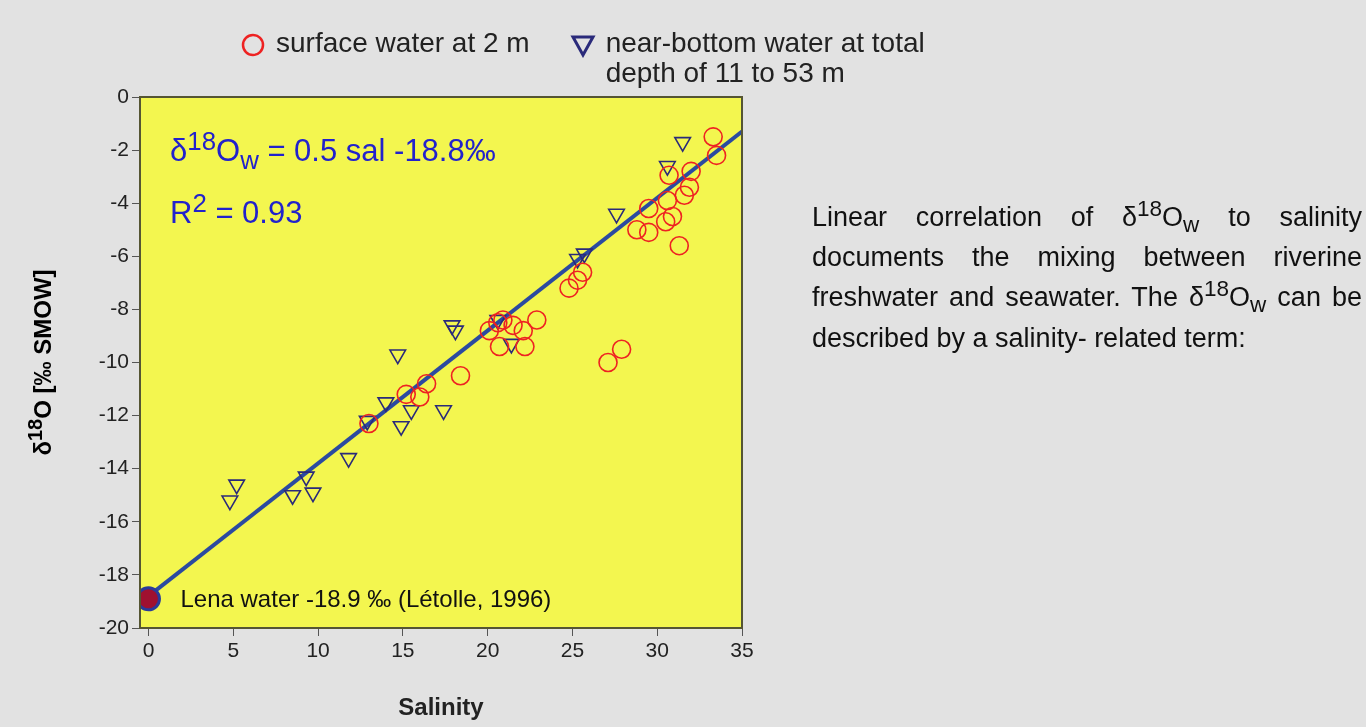 Image resolution: width=1366 pixels, height=727 pixels. What do you see at coordinates (120, 201) in the screenshot?
I see `y-tick-label: -4` at bounding box center [120, 201].